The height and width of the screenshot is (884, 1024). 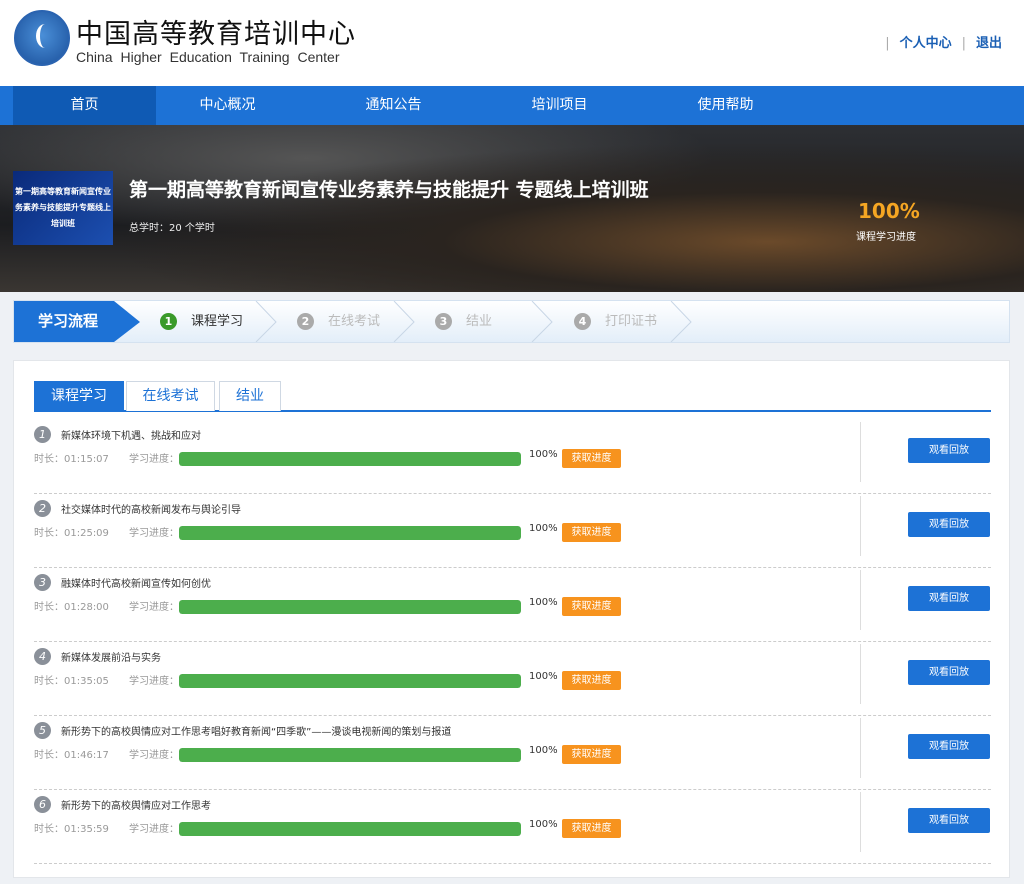 I want to click on course-number: 4, so click(x=42, y=656).